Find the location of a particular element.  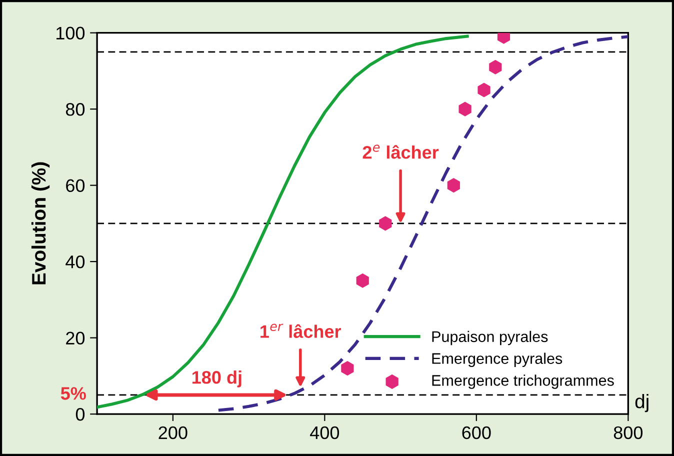

y-tick-label: 20 is located at coordinates (75, 338).